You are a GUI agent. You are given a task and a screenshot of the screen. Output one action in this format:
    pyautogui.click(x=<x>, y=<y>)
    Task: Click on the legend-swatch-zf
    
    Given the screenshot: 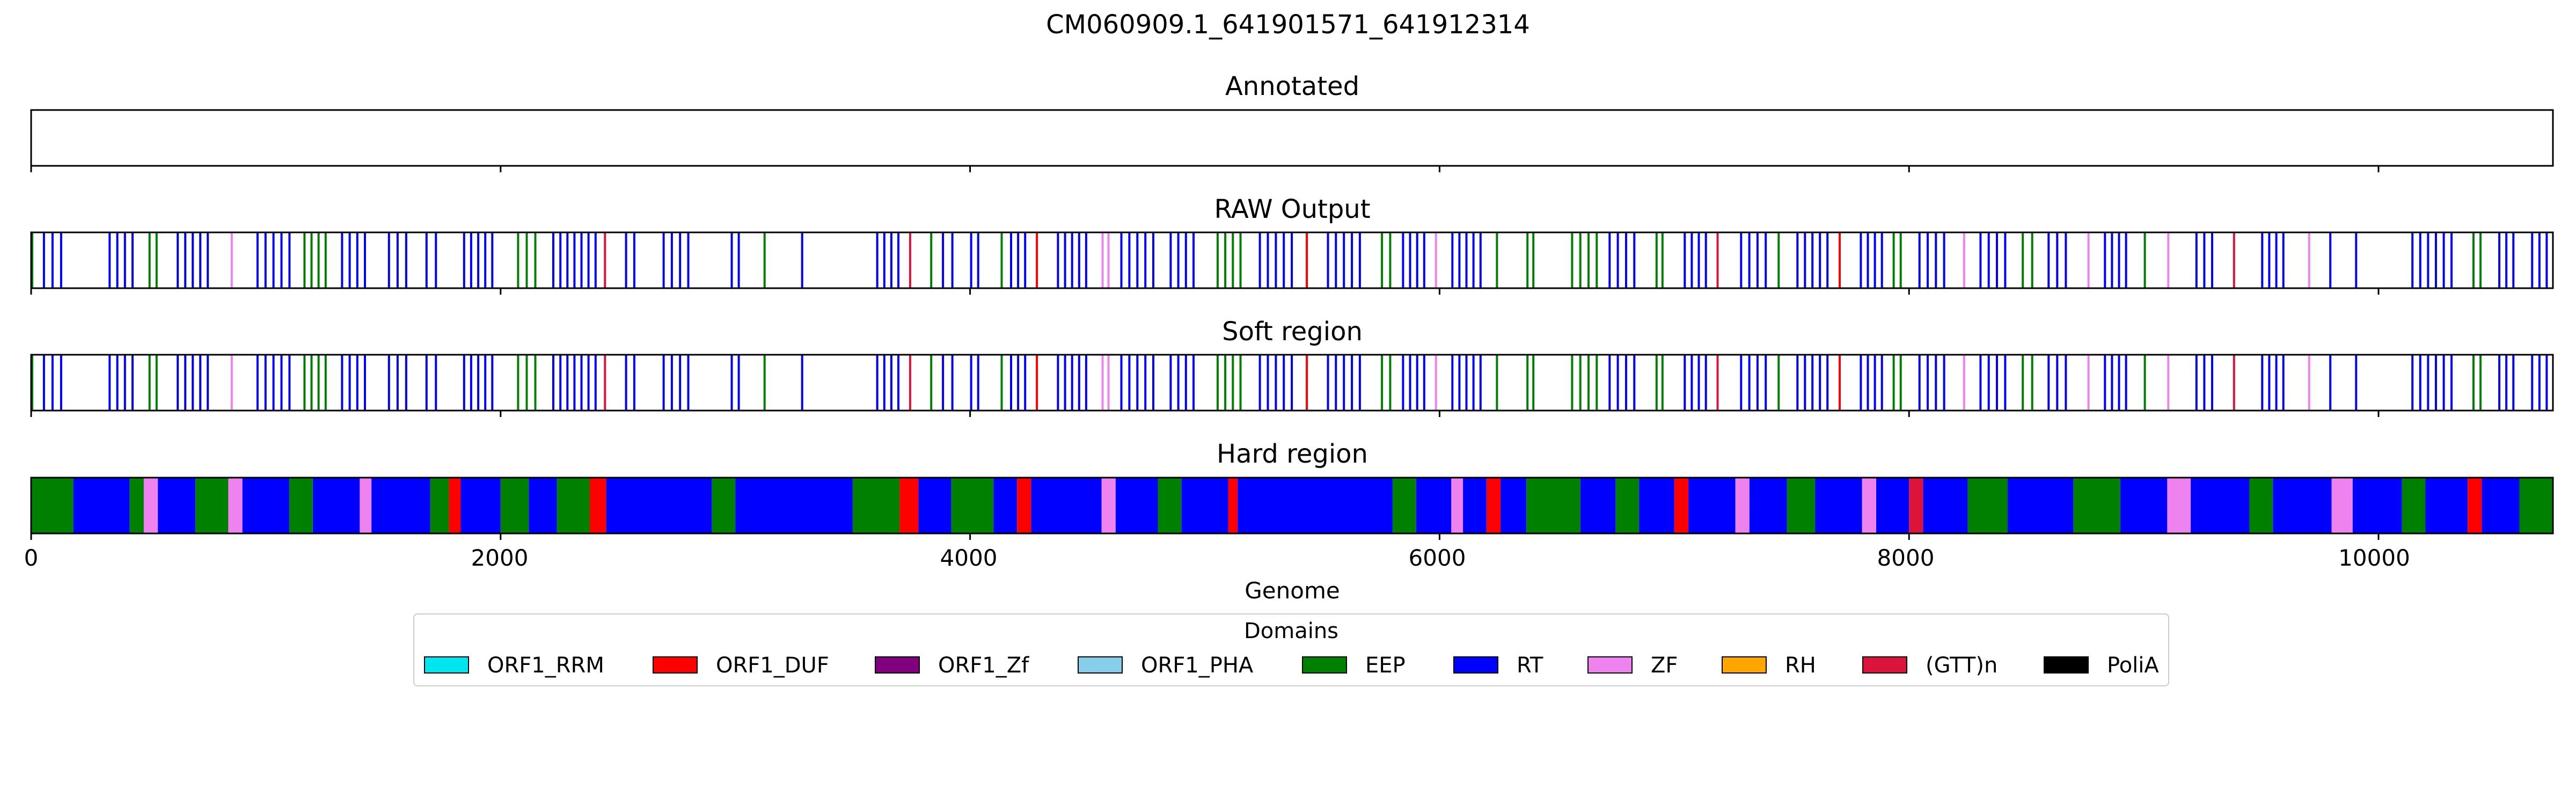 What is the action you would take?
    pyautogui.click(x=1610, y=665)
    